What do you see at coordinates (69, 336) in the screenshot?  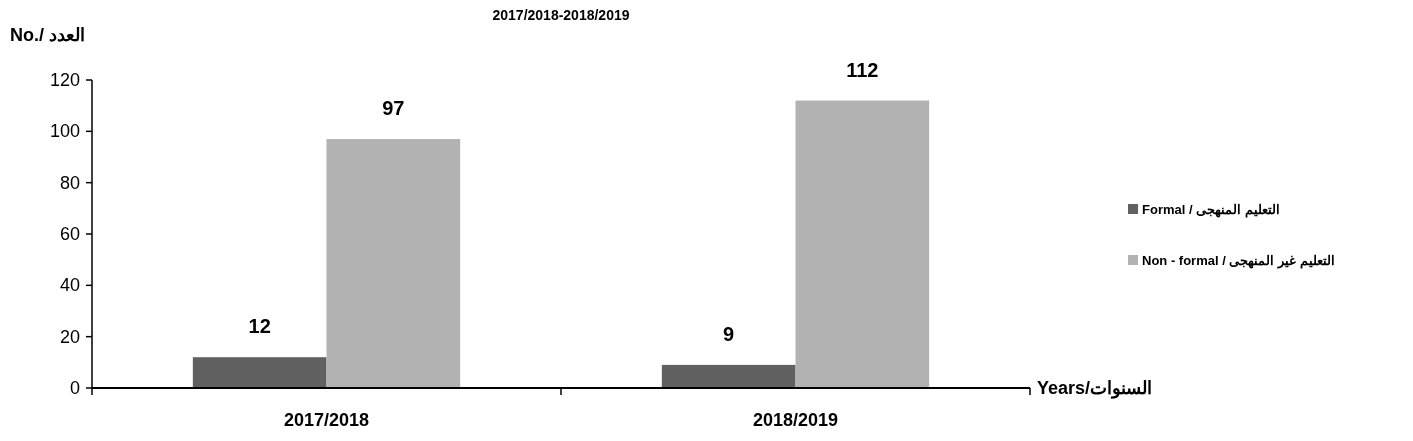 I see `y-tick-label: 20` at bounding box center [69, 336].